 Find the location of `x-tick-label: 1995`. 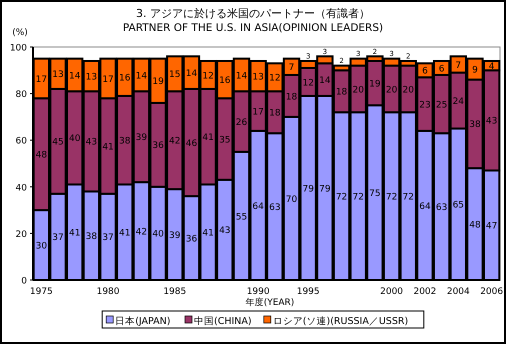

x-tick-label: 1995 is located at coordinates (308, 292).